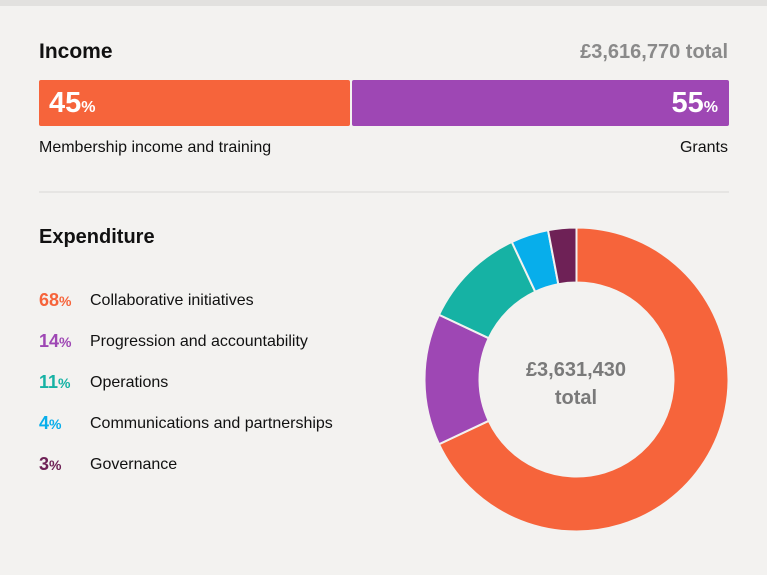 The image size is (767, 575). Describe the element at coordinates (199, 341) in the screenshot. I see `legend-label: Progression and accountability` at that location.